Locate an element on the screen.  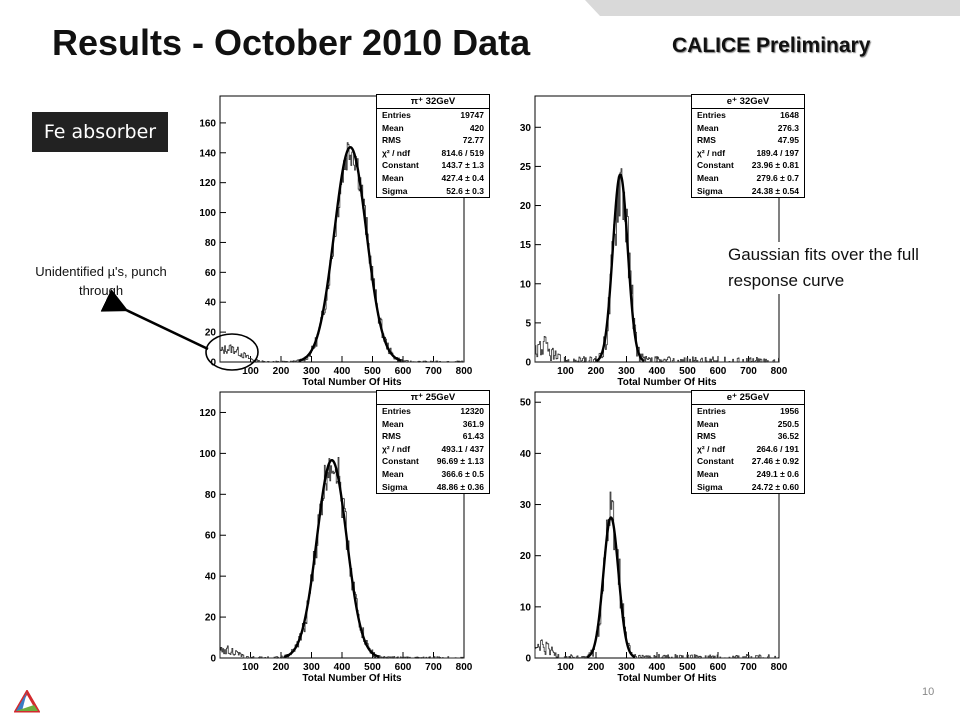
annotation-arrow-icon is located at coordinates (154, 320).